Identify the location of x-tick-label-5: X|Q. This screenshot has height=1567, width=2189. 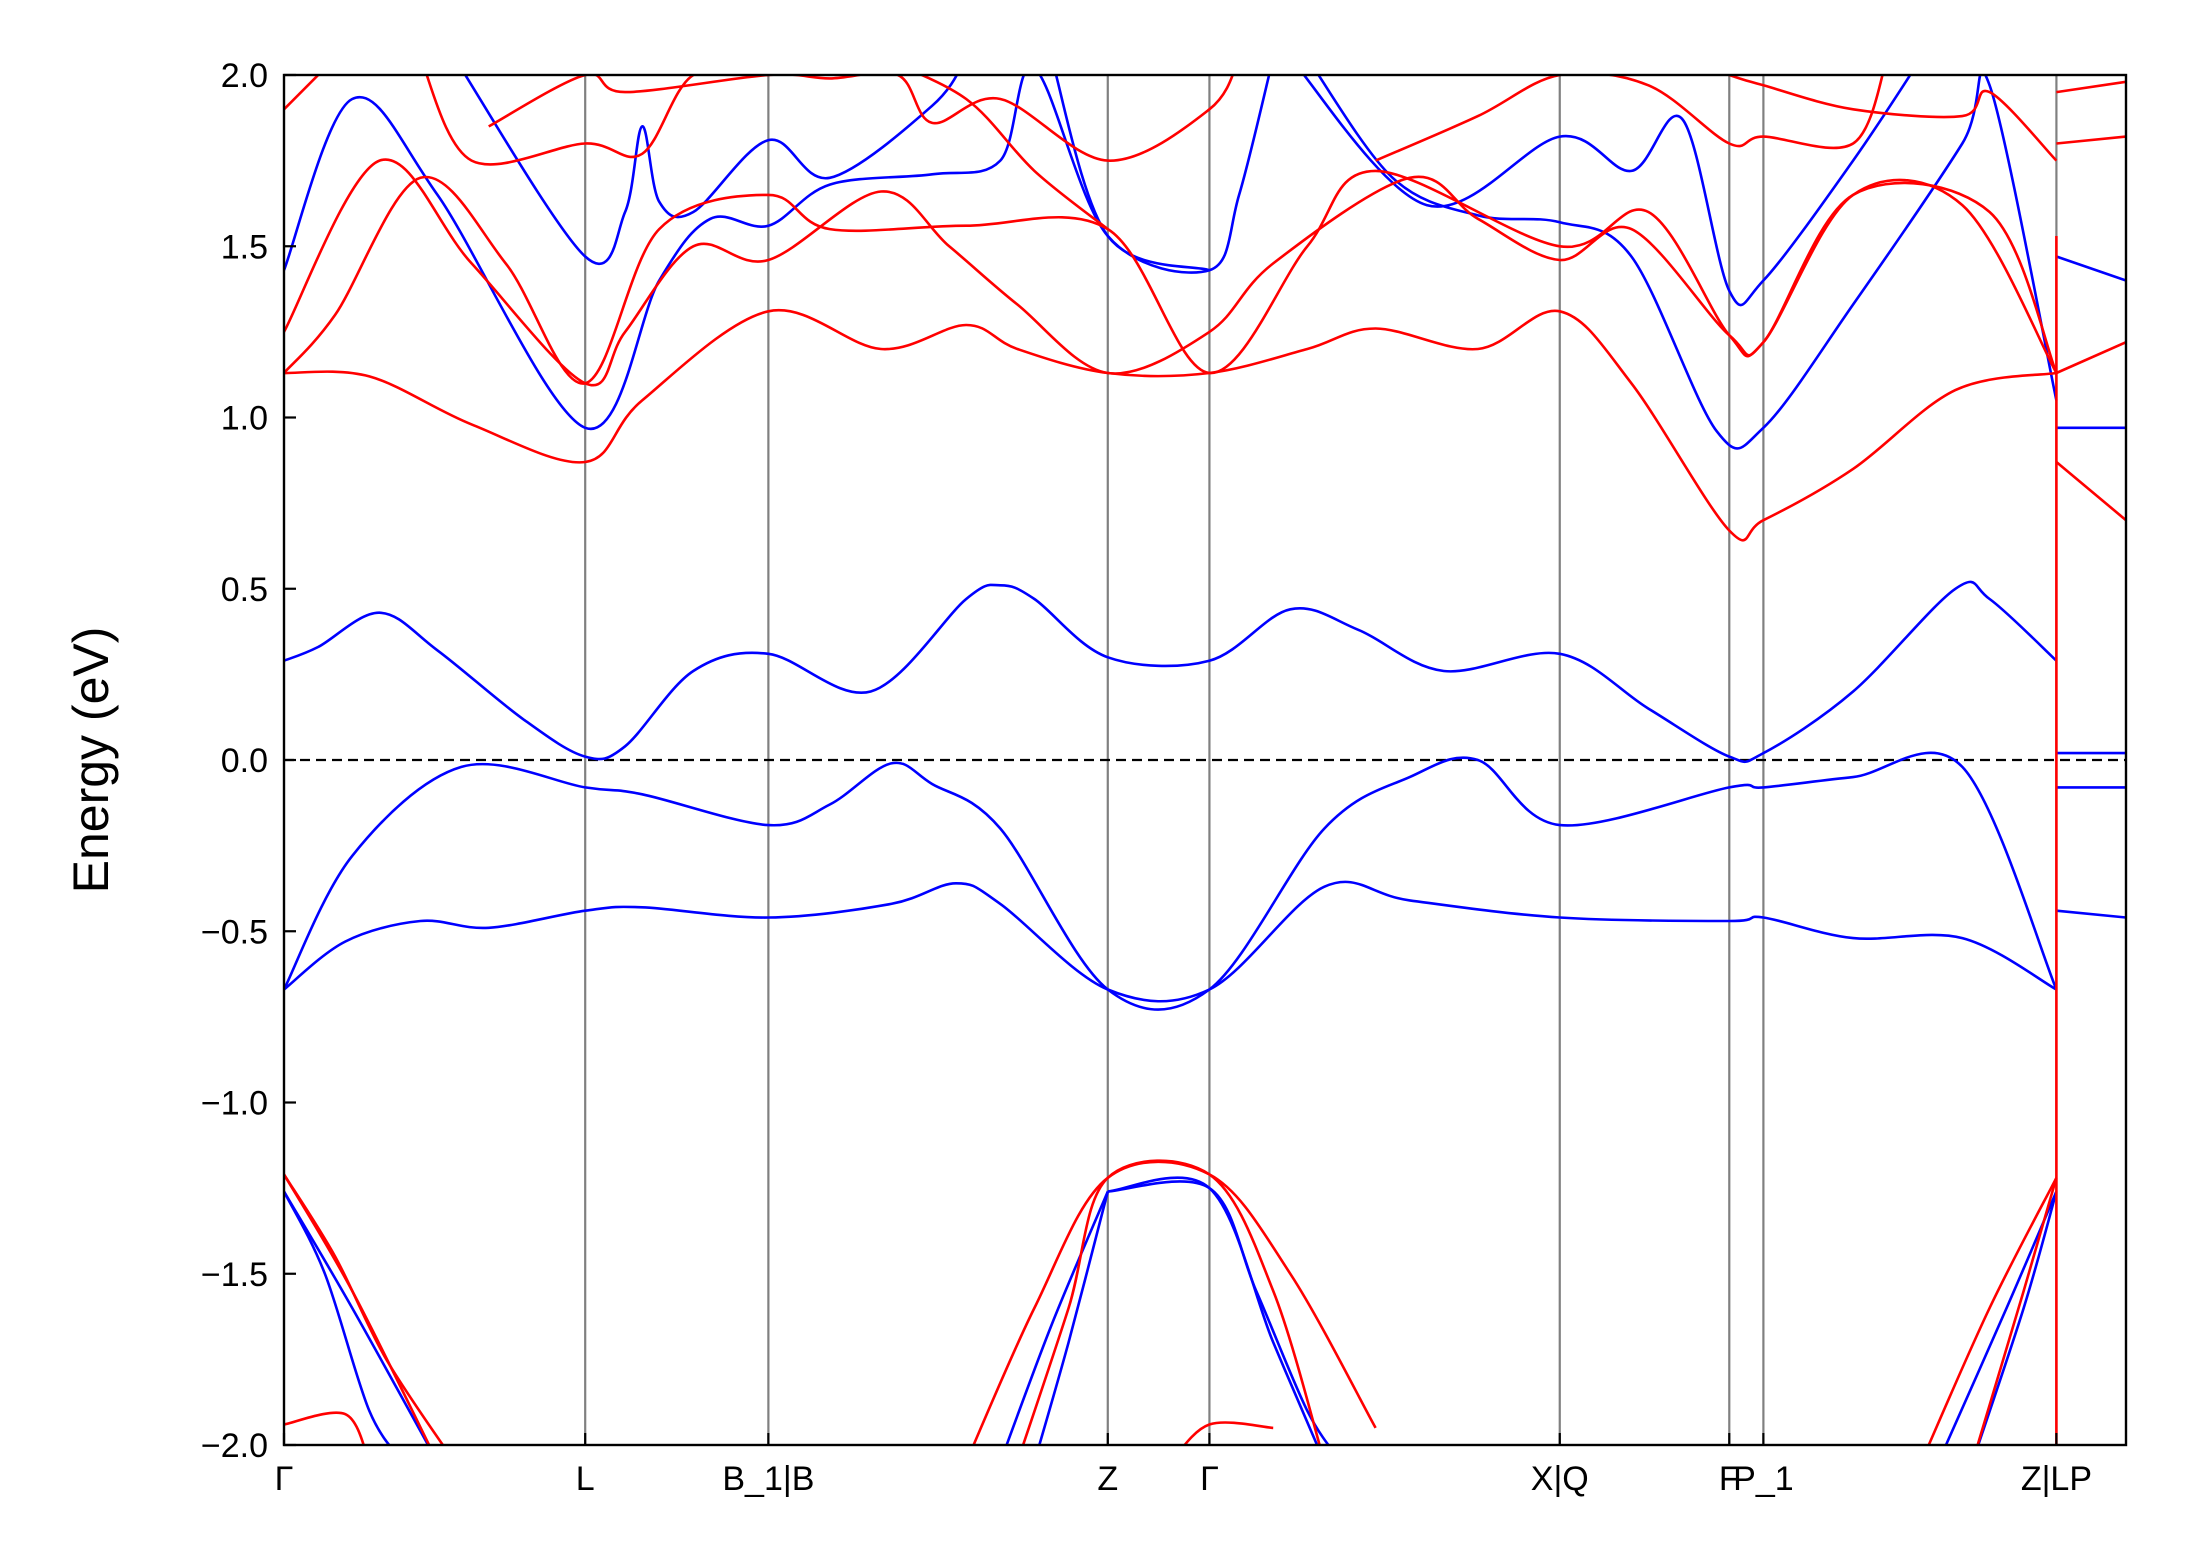
(1560, 1479).